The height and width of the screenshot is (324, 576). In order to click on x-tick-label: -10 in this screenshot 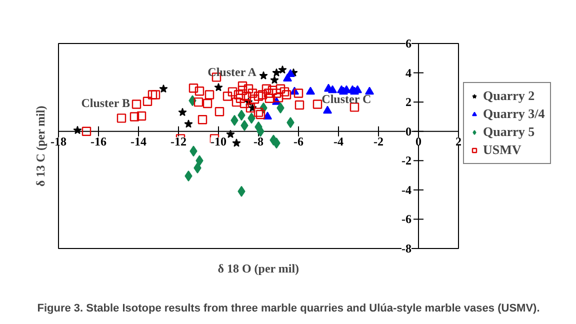, I will do `click(218, 141)`.